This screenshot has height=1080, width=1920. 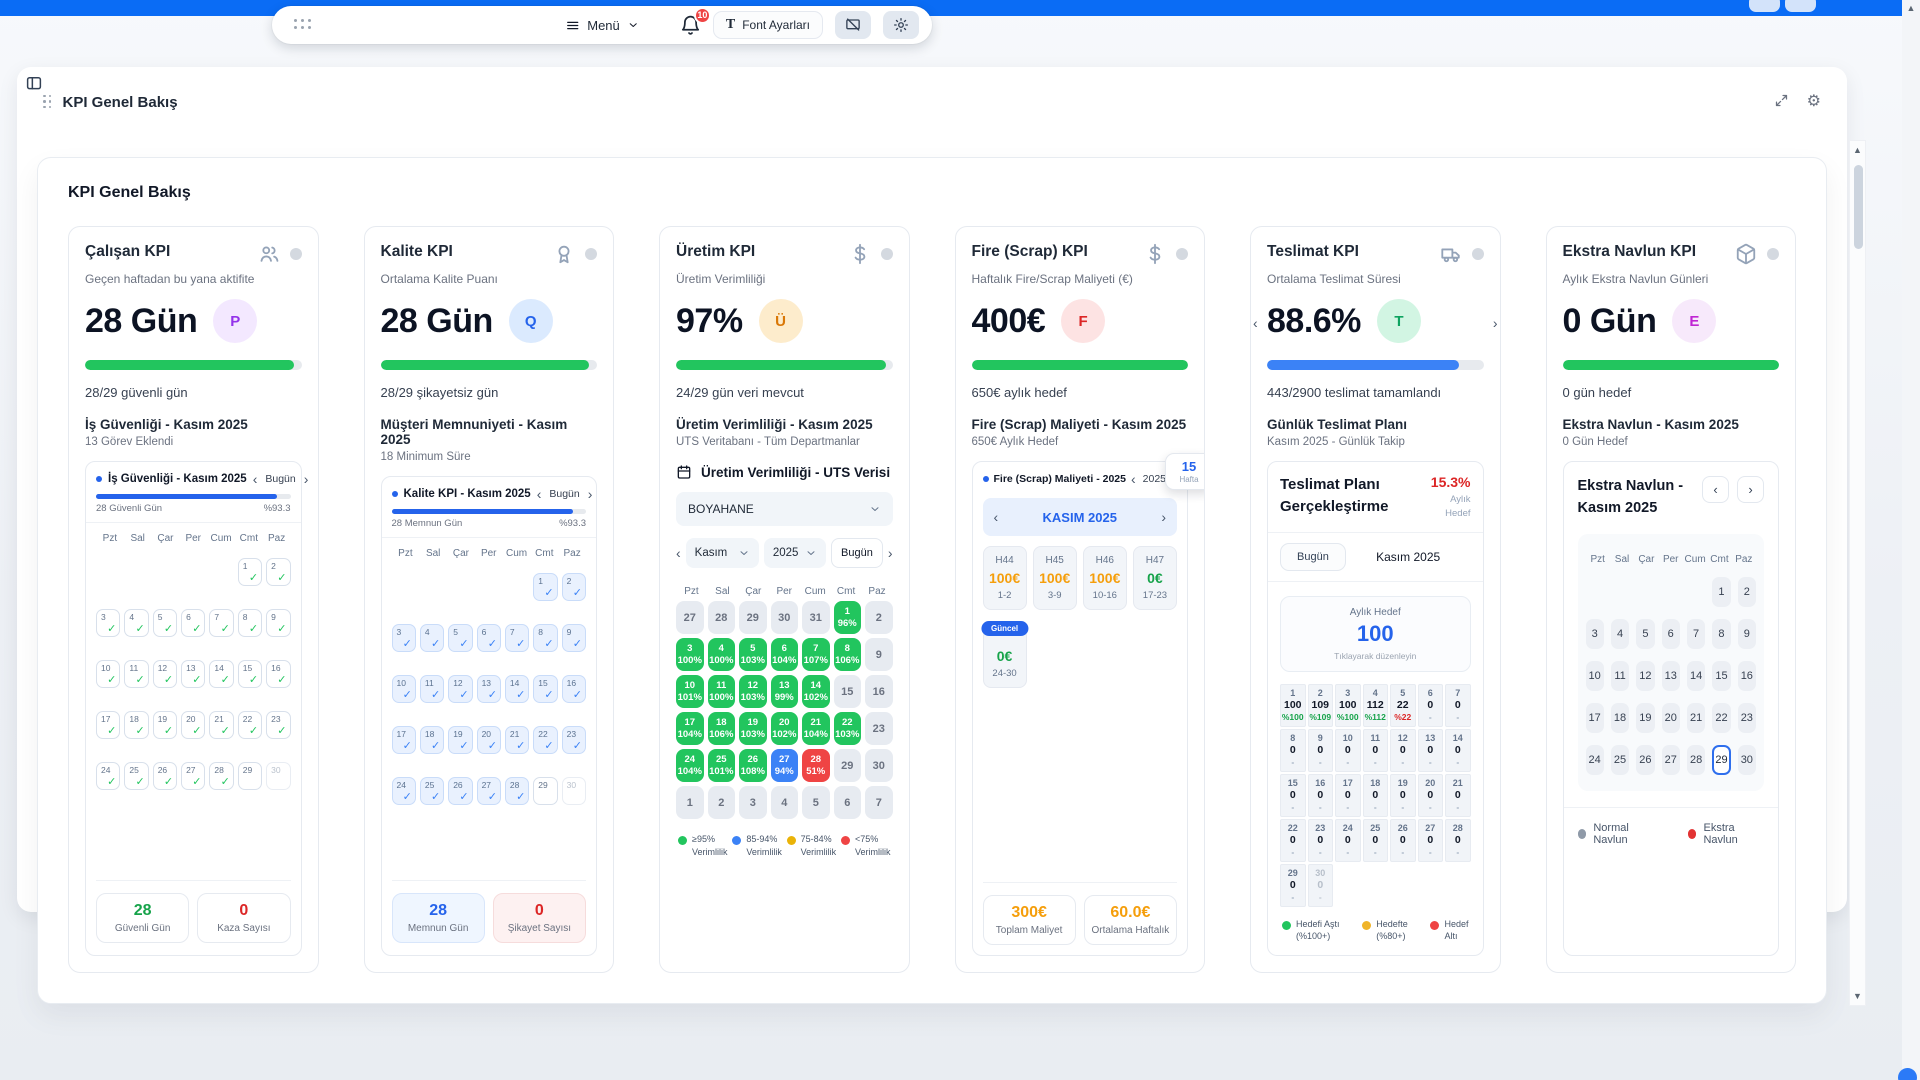 What do you see at coordinates (816, 691) in the screenshot?
I see `efficiency-day-cell: 14 102%` at bounding box center [816, 691].